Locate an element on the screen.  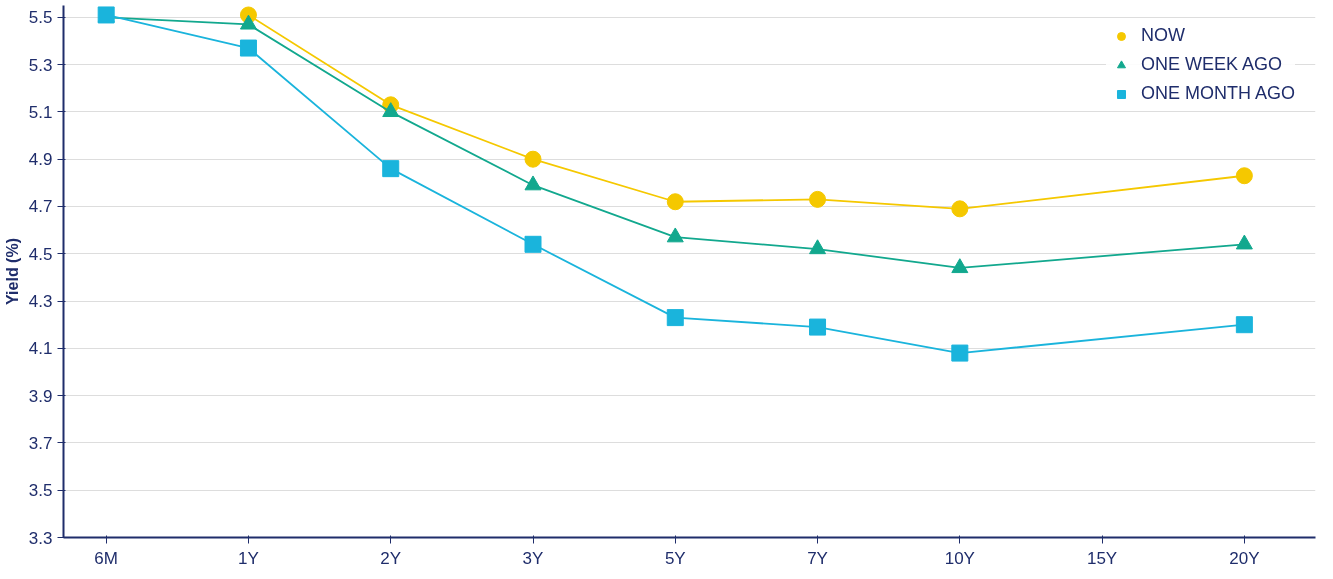
x-tick-label: 15Y is located at coordinates (1102, 558).